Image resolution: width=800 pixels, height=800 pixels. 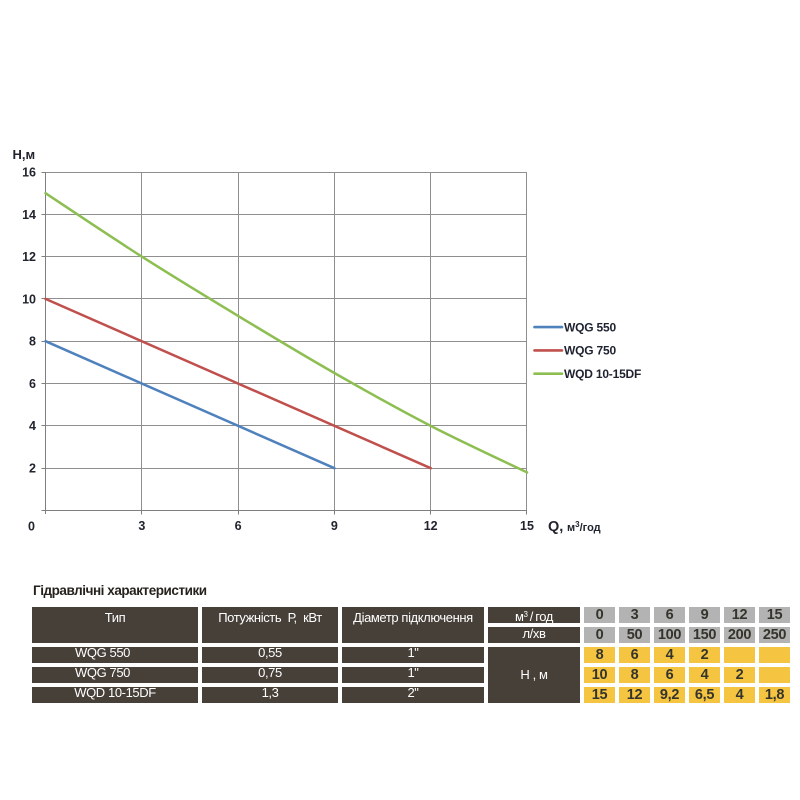 What do you see at coordinates (602, 374) in the screenshot?
I see `svg-text: WQD 10-15DF` at bounding box center [602, 374].